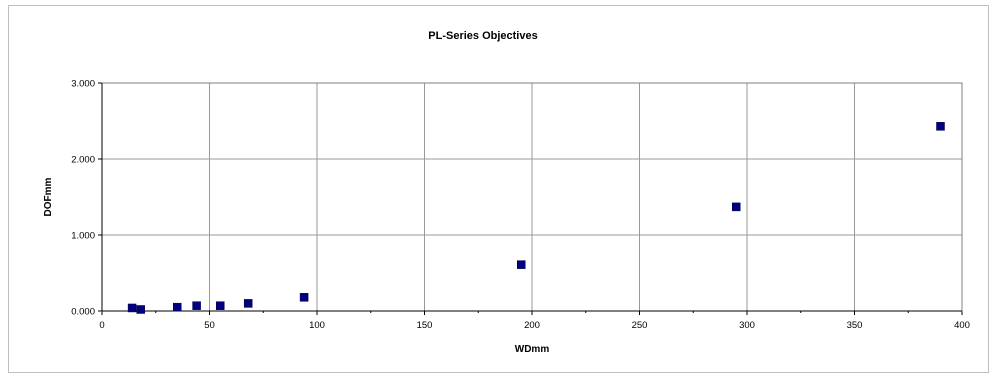 Image resolution: width=997 pixels, height=379 pixels. I want to click on chart-title: PL-Series Objectives, so click(482, 36).